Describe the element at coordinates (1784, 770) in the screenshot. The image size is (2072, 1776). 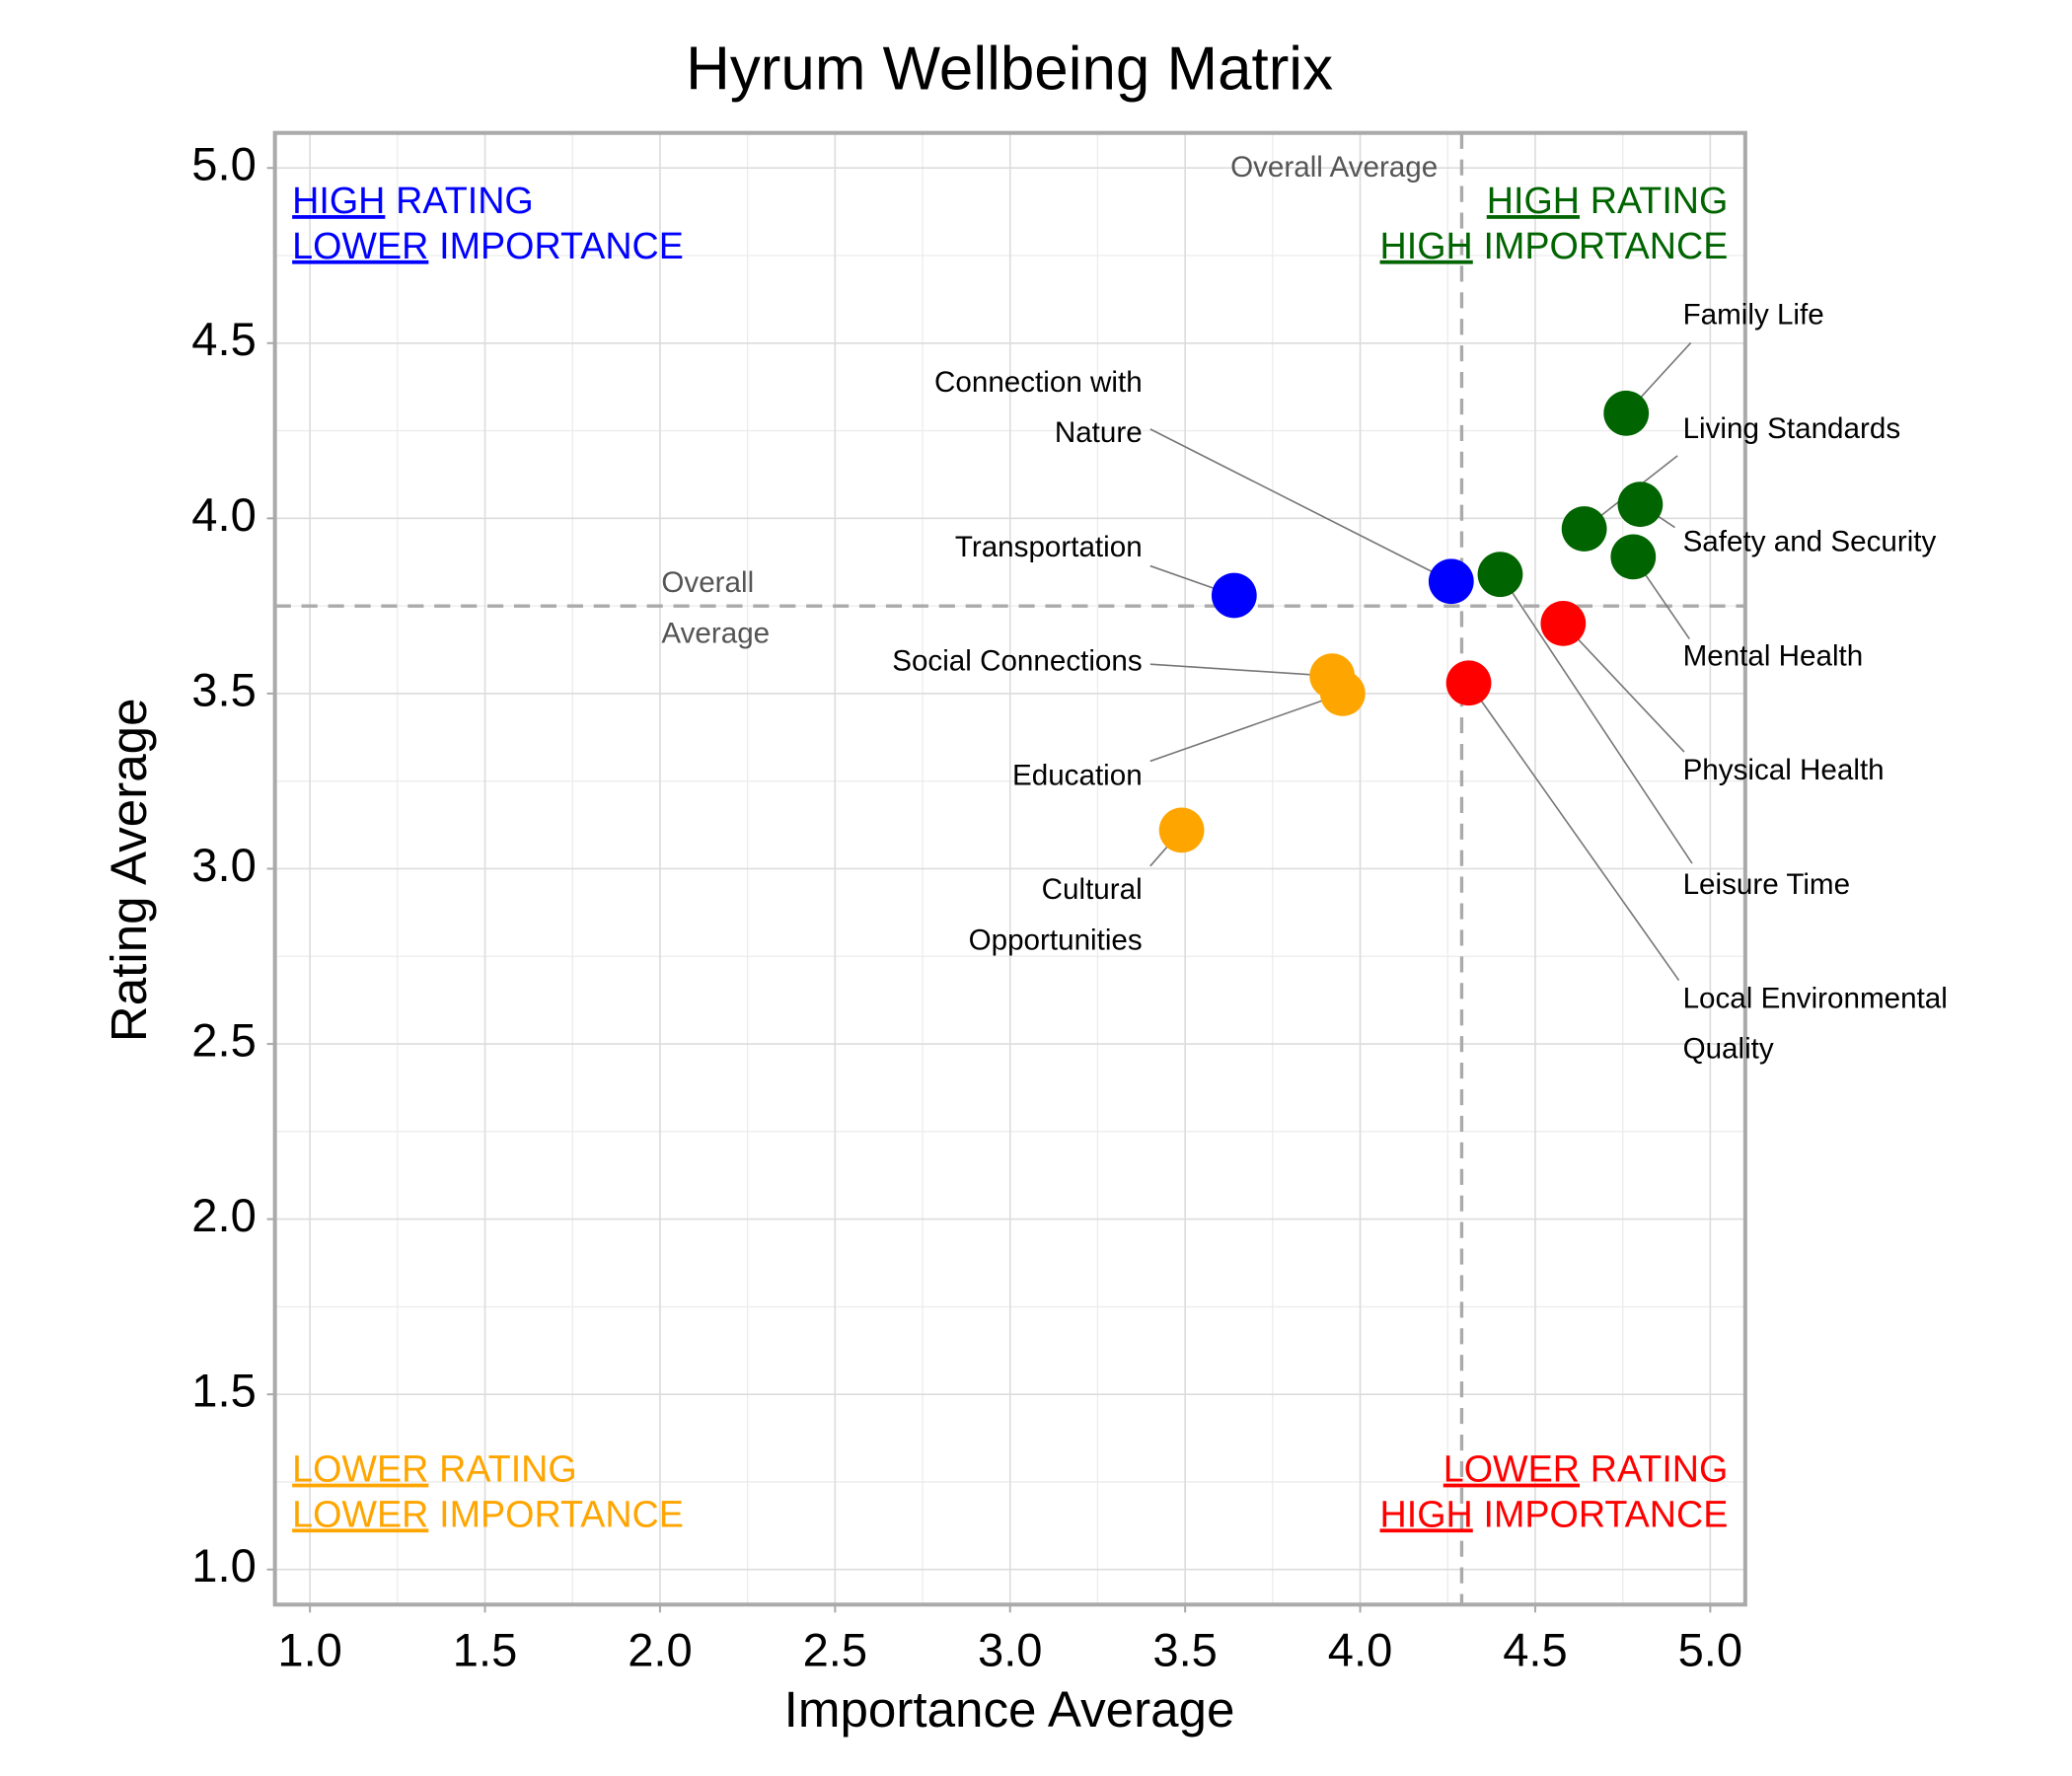
I see `point-label: Physical Health` at that location.